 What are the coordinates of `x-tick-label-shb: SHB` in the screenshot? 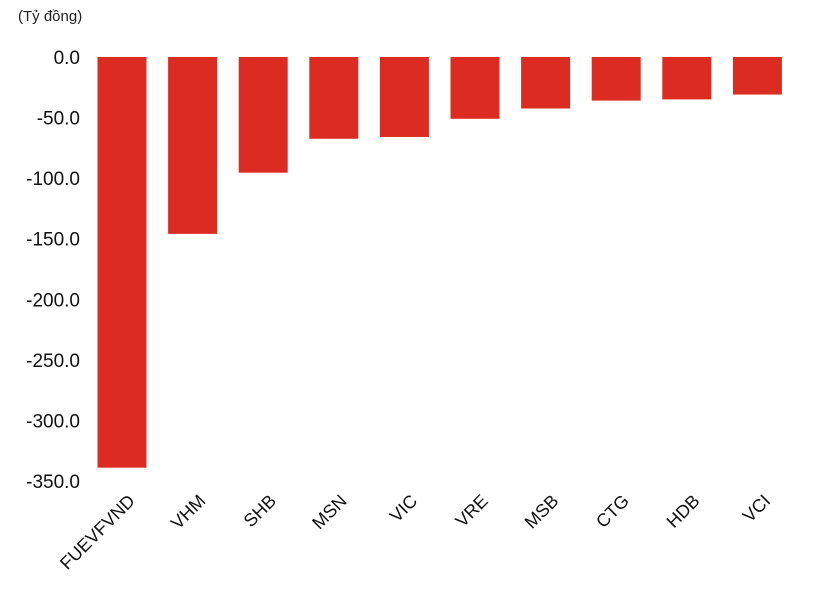 It's located at (260, 511).